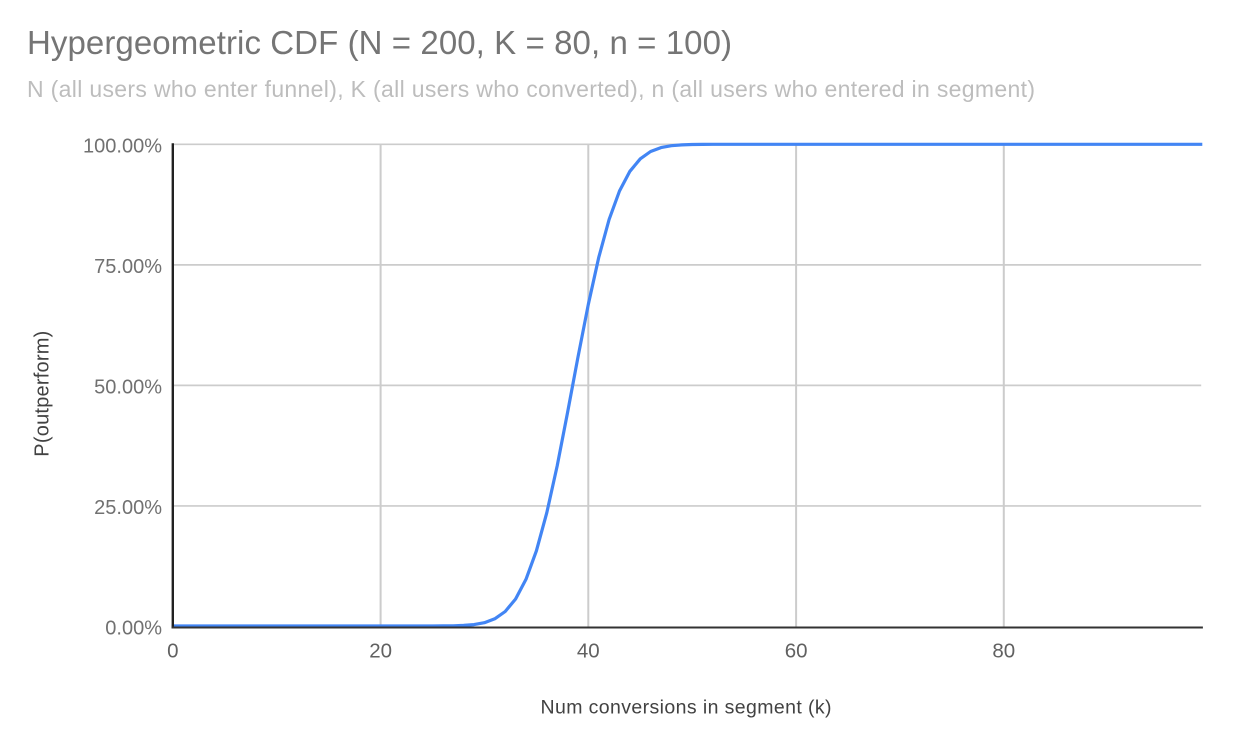 This screenshot has width=1242, height=736. Describe the element at coordinates (1003, 651) in the screenshot. I see `svg-text: 80` at that location.